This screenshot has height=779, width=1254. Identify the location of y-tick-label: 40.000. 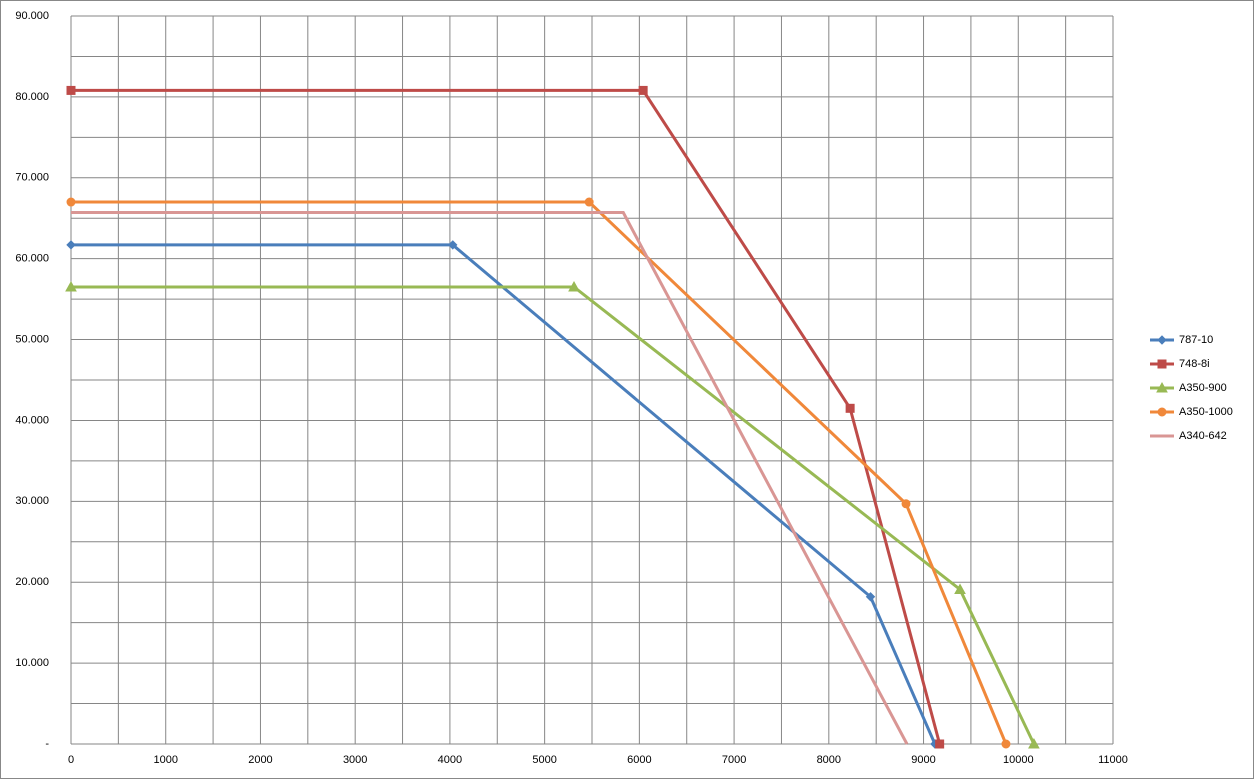
(32, 420).